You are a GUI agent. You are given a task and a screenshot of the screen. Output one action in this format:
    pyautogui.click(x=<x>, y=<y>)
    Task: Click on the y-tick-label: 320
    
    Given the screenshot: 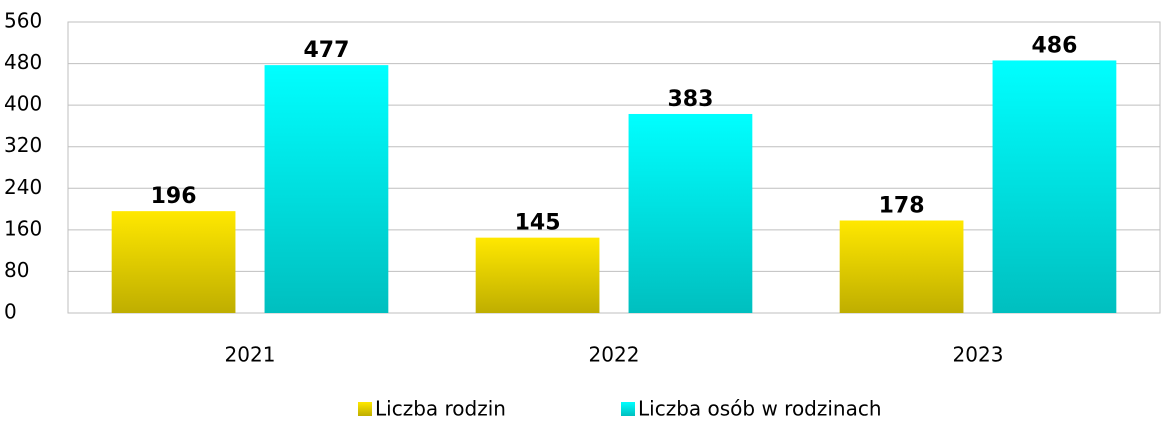 What is the action you would take?
    pyautogui.click(x=23, y=145)
    